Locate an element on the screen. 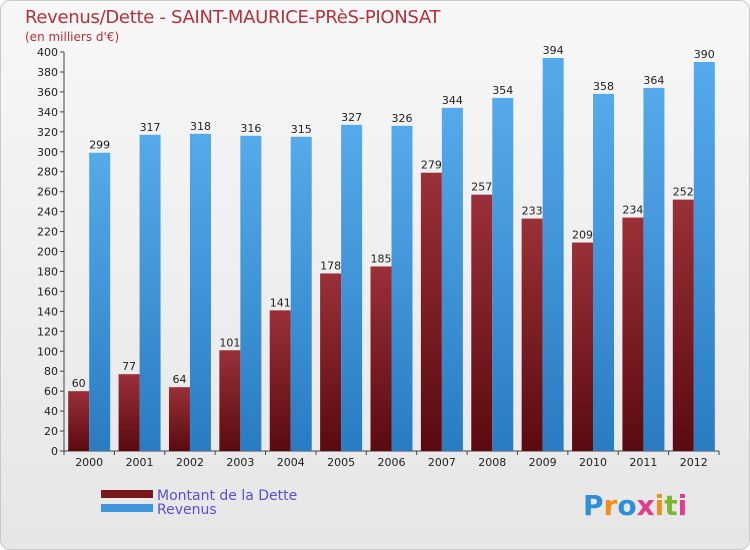  data-label: 209 is located at coordinates (582, 235).